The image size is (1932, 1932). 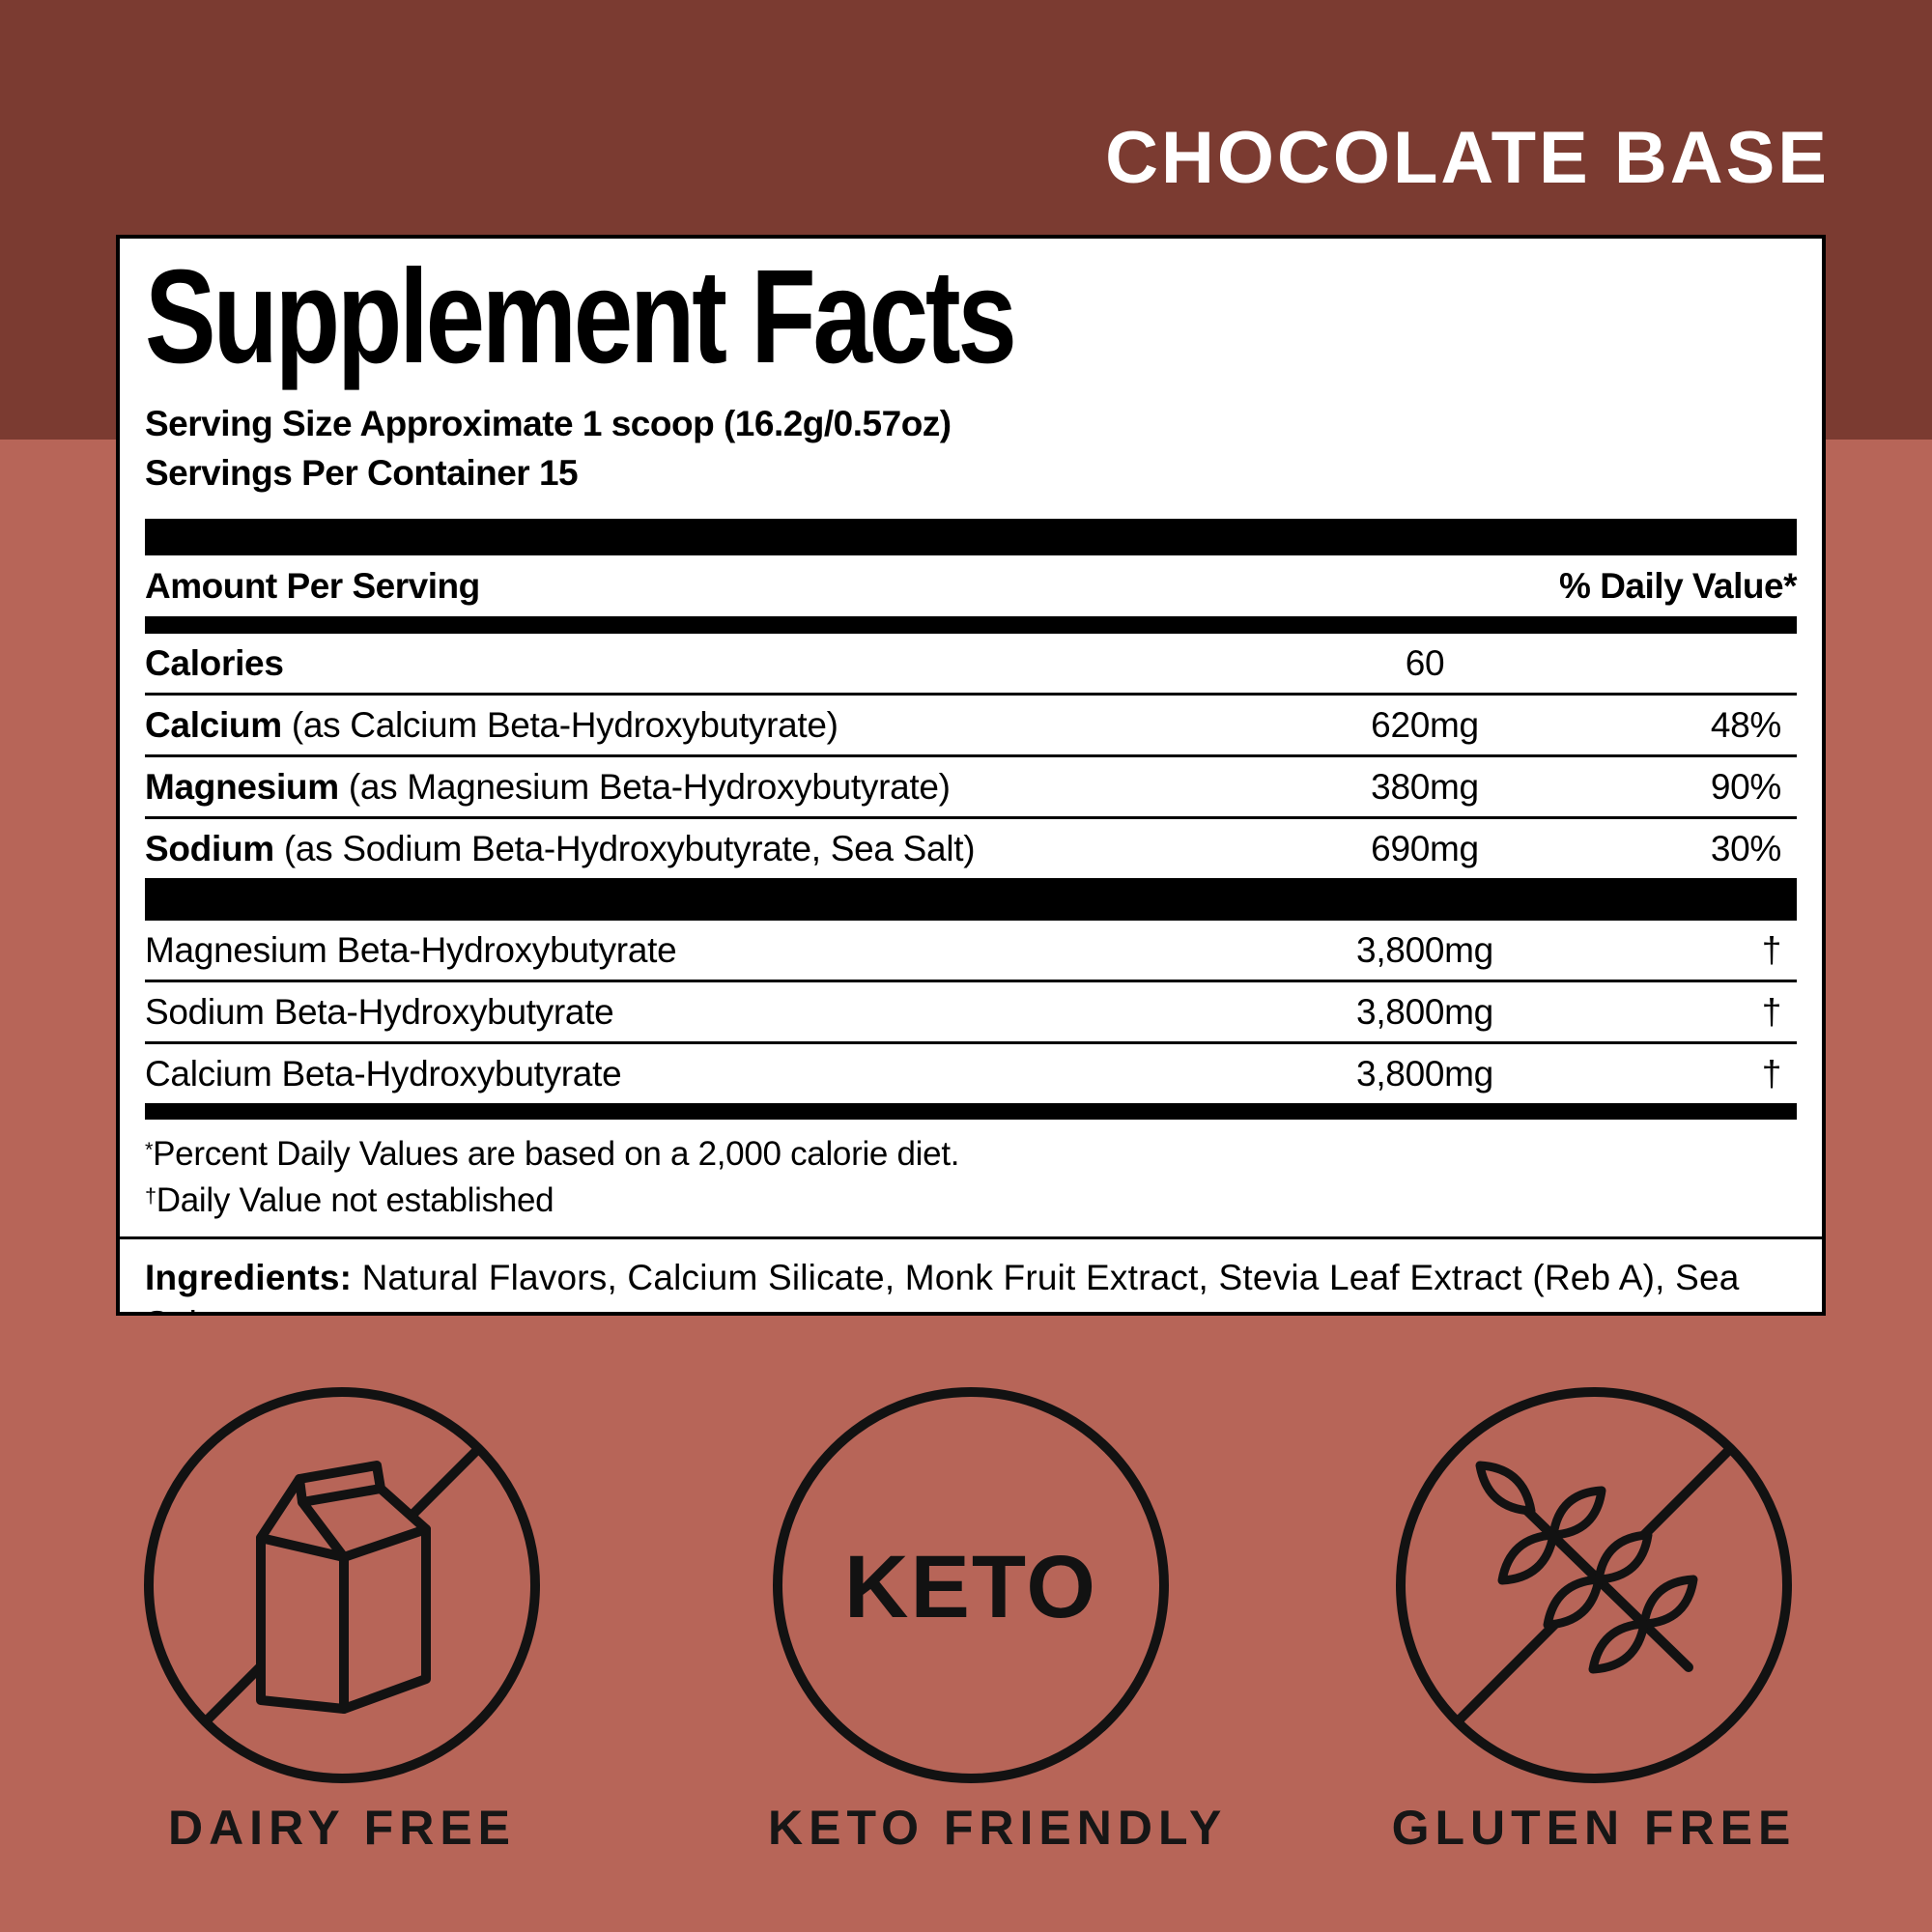 What do you see at coordinates (1425, 724) in the screenshot?
I see `nutrient-amount: 620mg` at bounding box center [1425, 724].